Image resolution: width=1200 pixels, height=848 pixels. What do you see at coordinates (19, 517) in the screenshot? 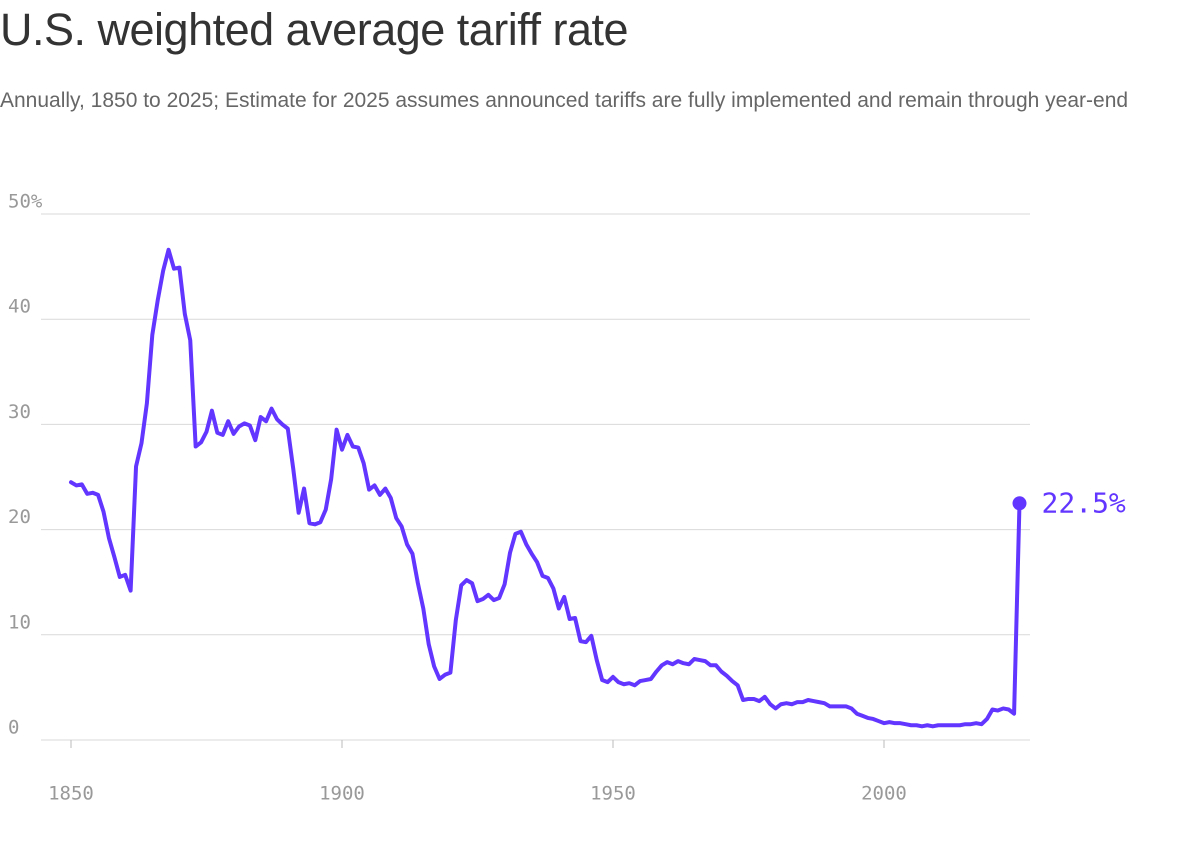
I see `y-tick-label: 20` at bounding box center [19, 517].